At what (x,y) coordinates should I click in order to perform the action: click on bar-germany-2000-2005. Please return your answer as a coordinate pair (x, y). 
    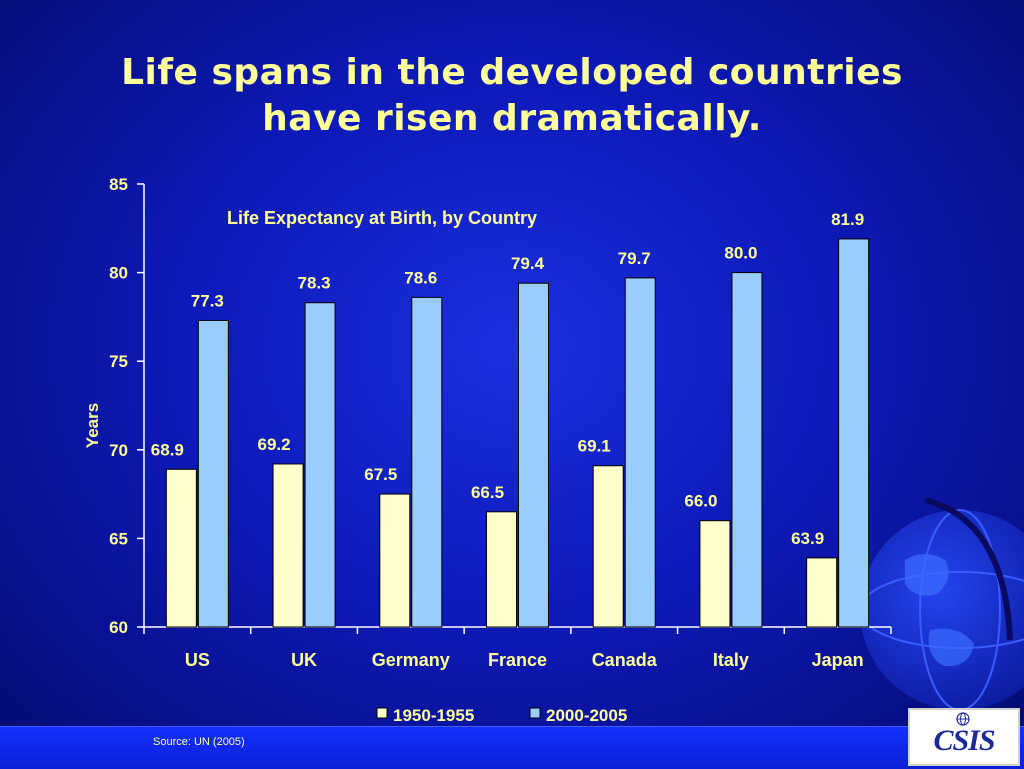
    Looking at the image, I should click on (427, 462).